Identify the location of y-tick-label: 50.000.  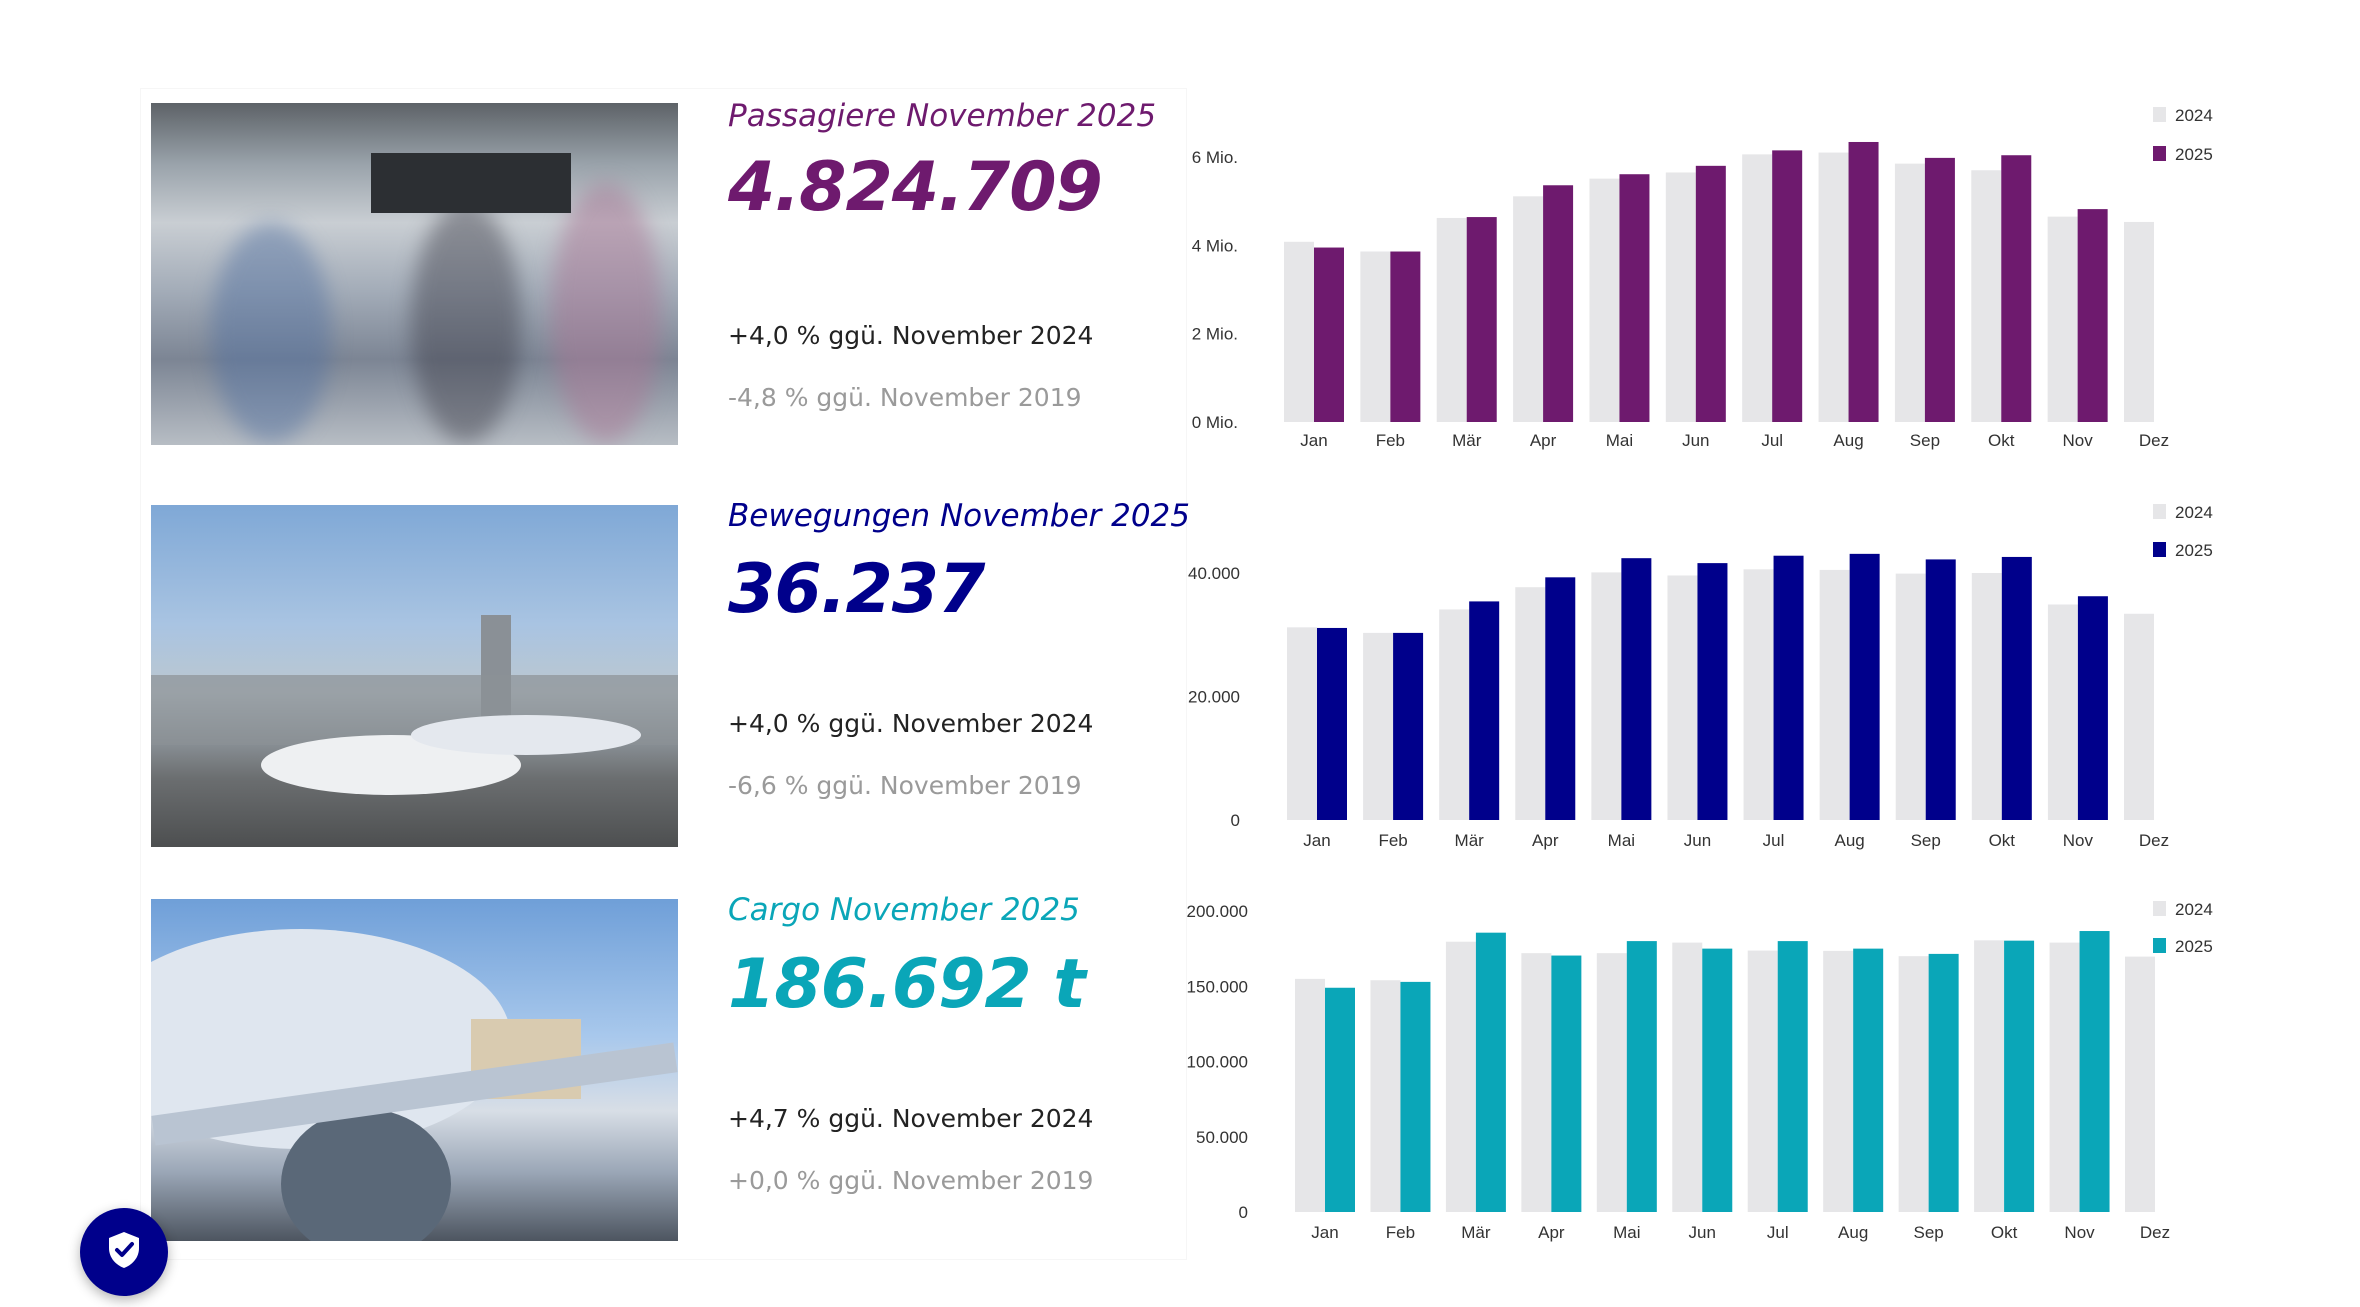
(1222, 1137).